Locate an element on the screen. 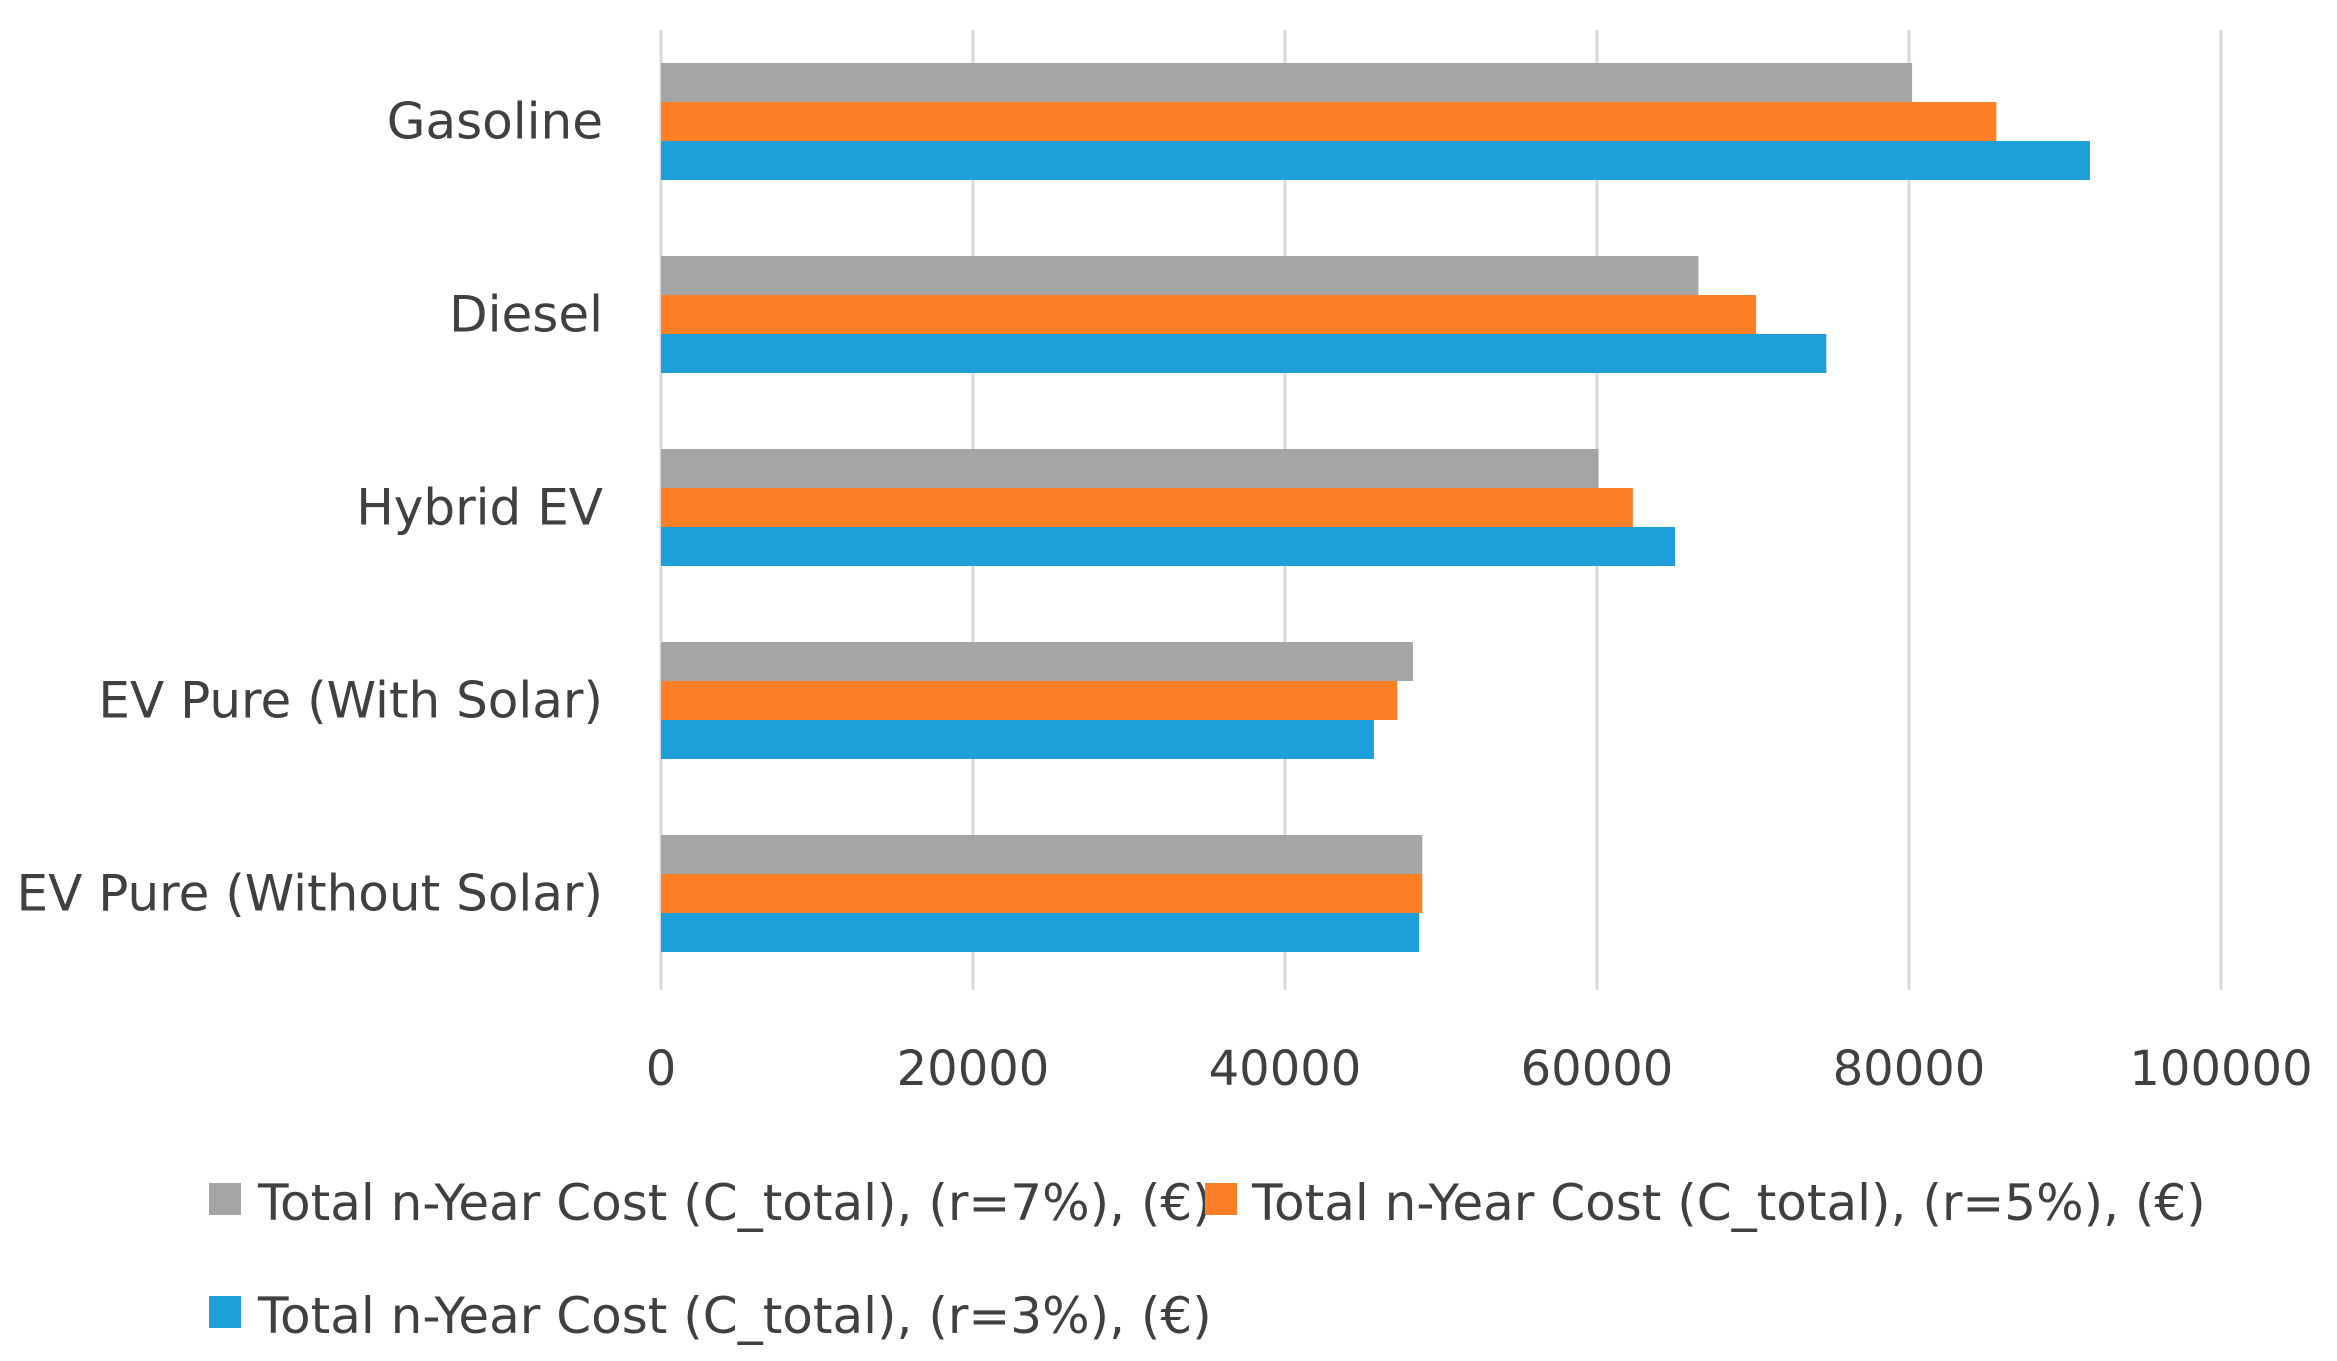 This screenshot has height=1361, width=2337. legend-item: Total n-Year Cost (C_total), (r=5%), (€) is located at coordinates (1705, 1203).